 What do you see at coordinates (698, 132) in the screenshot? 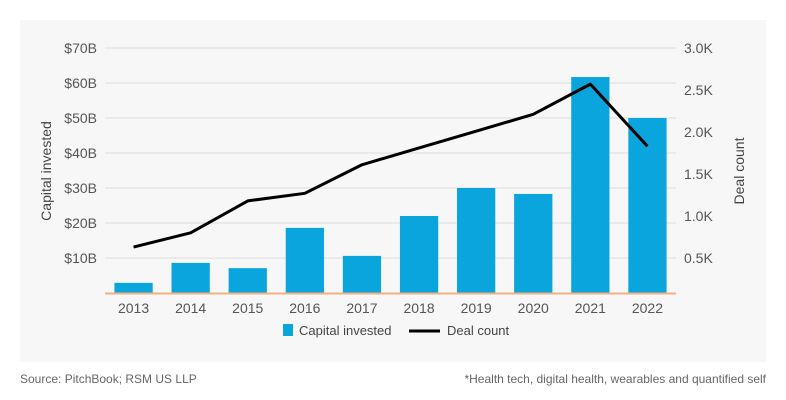
I see `y2-tick-label: 2.0K` at bounding box center [698, 132].